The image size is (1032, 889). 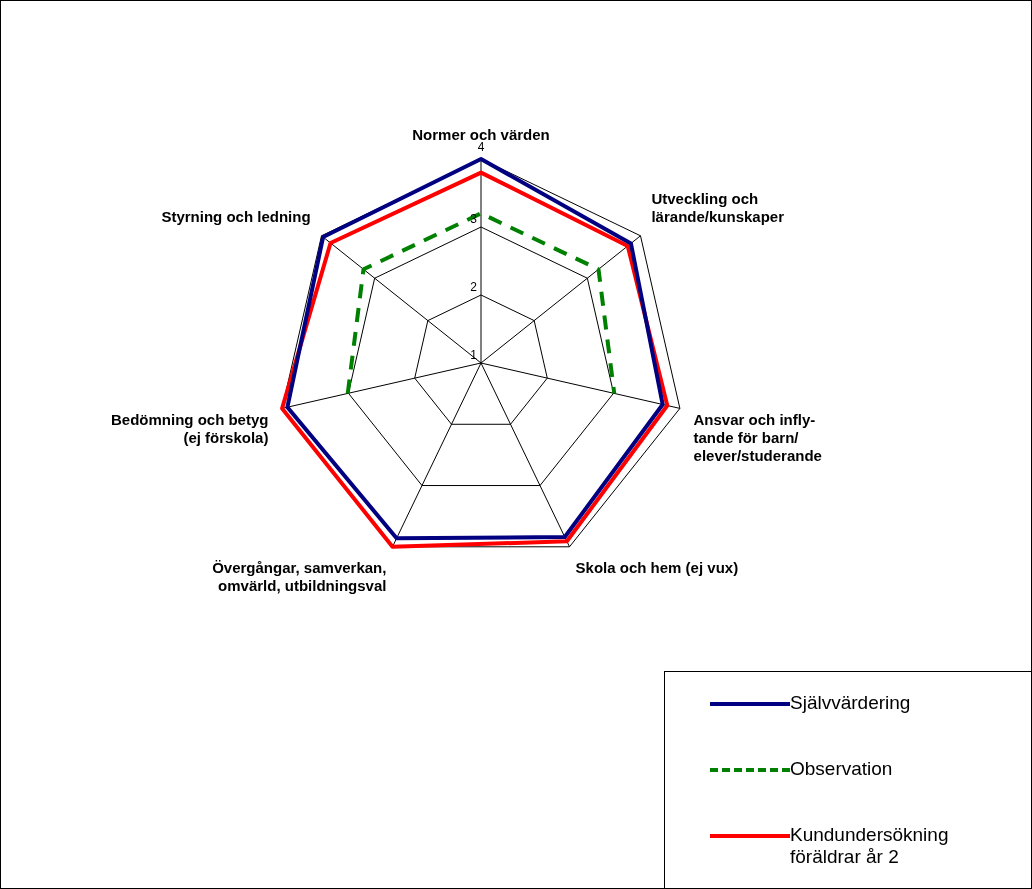 What do you see at coordinates (718, 208) in the screenshot?
I see `spoke-label: Utveckling och lärande/kunskaper` at bounding box center [718, 208].